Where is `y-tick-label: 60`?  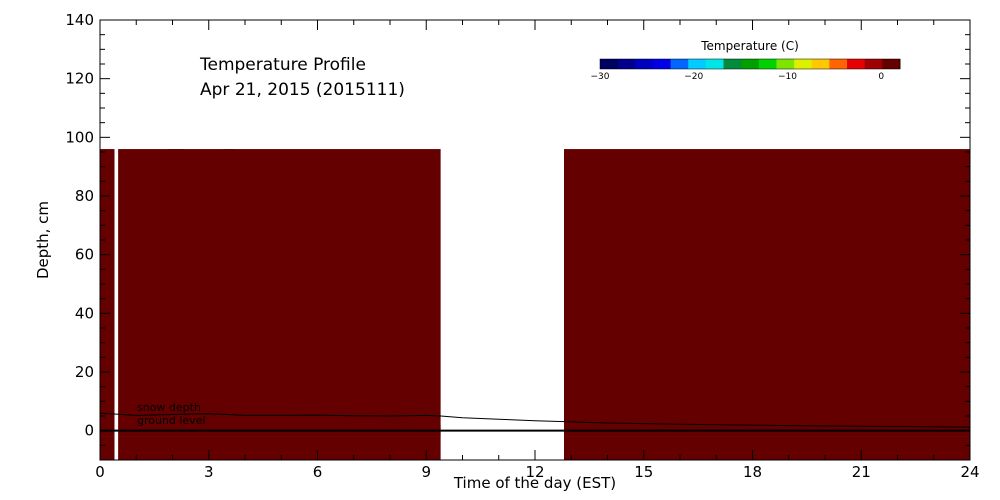 y-tick-label: 60 is located at coordinates (84, 255).